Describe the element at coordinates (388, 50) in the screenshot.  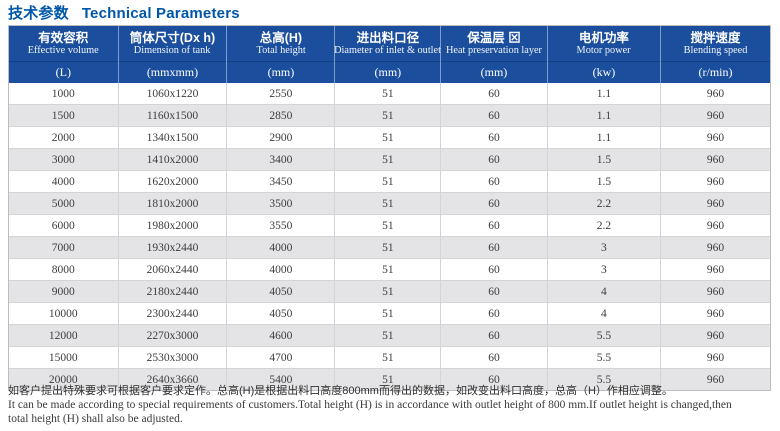
I see `column-header-en: Diameter of inlet & outlet` at that location.